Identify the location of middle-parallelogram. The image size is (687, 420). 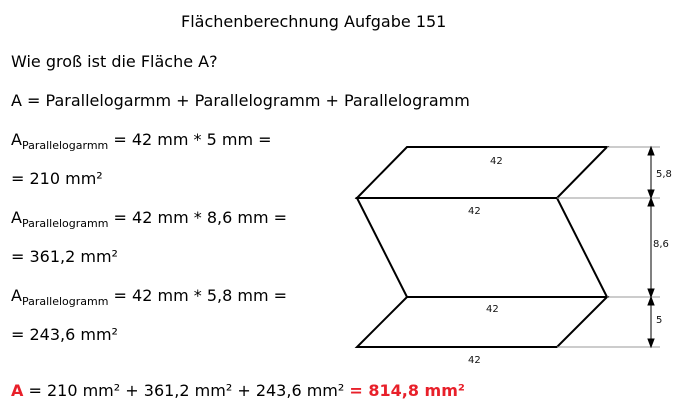
(482, 247).